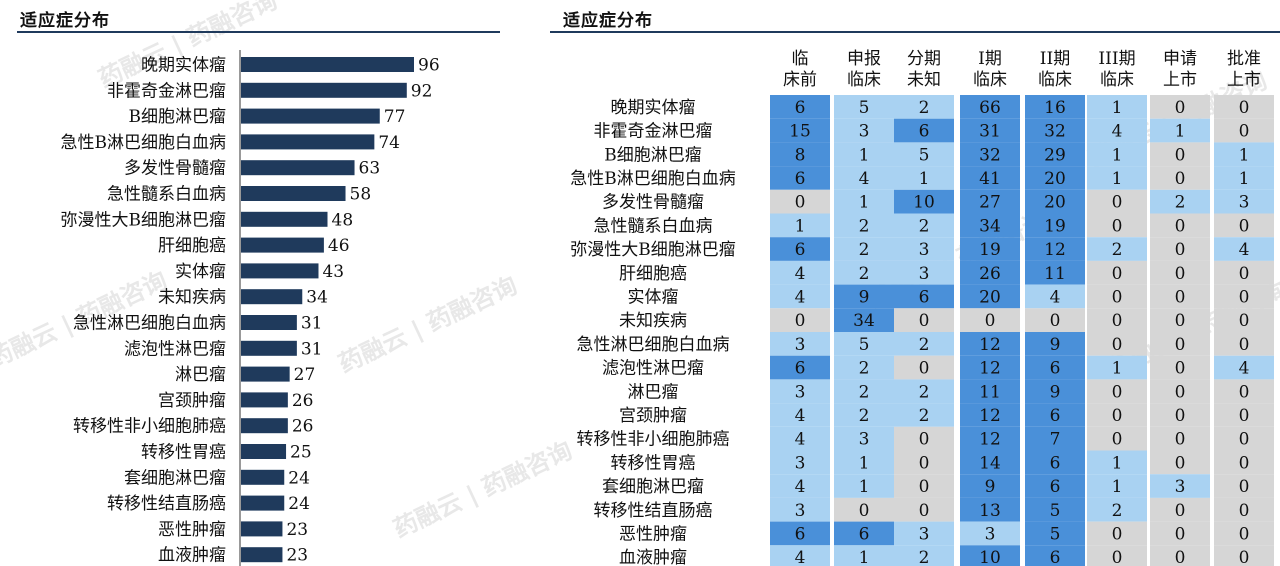  I want to click on table-row-label: 实体瘤, so click(653, 297).